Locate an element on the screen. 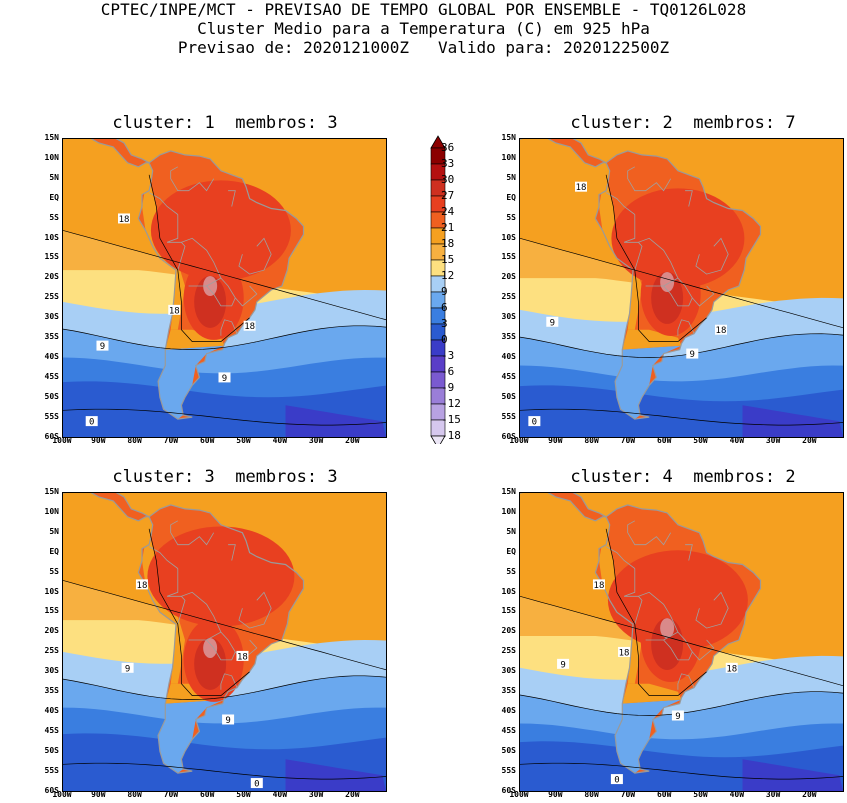 This screenshot has width=847, height=803. colorbar-label: 18 is located at coordinates (448, 243).